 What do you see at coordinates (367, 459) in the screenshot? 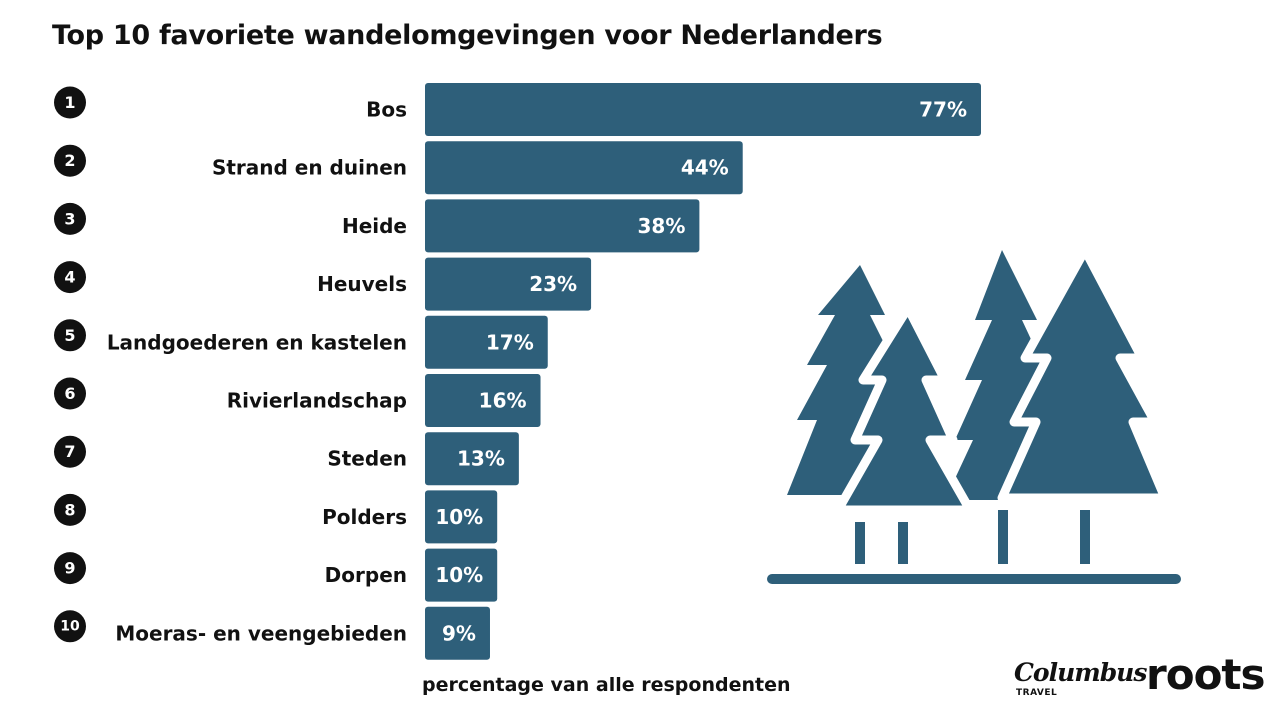
I see `category-label: Steden` at bounding box center [367, 459].